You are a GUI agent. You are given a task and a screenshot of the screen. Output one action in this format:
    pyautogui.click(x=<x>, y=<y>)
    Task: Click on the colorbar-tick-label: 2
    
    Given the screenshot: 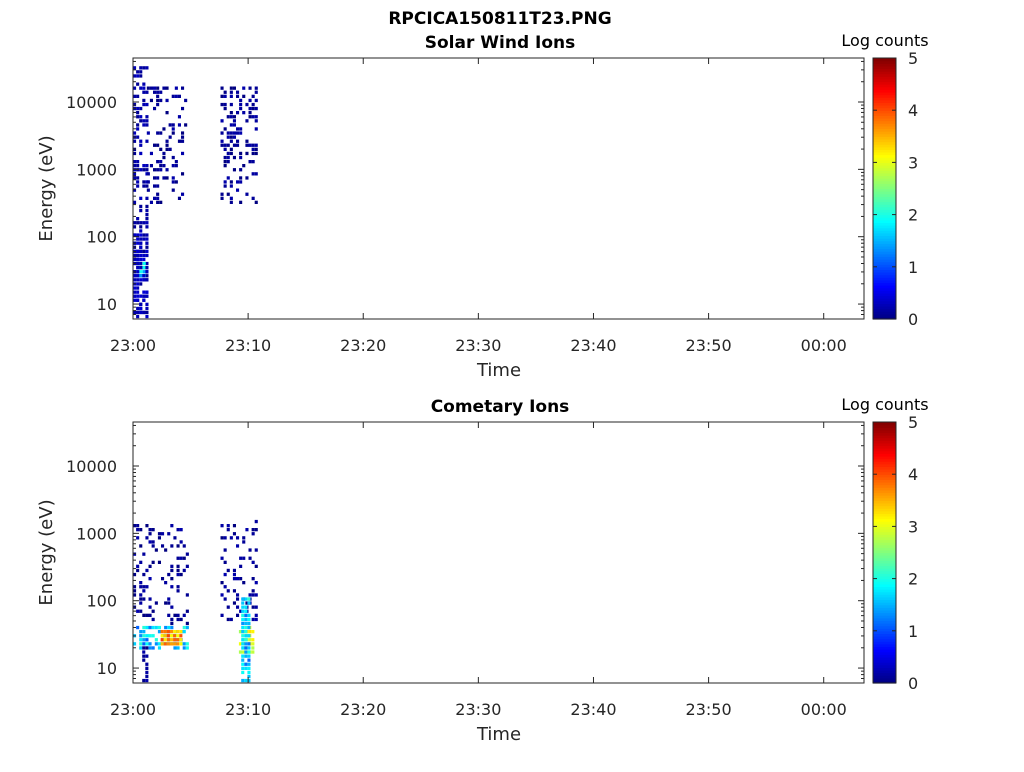 What is the action you would take?
    pyautogui.click(x=913, y=579)
    